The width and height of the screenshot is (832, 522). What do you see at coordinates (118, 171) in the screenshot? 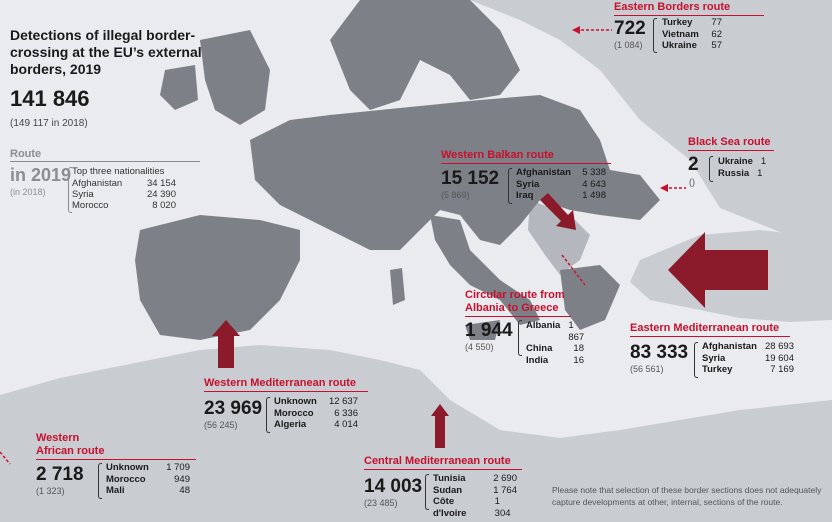
I see `legend-top-header: Top three nationalities` at bounding box center [118, 171].